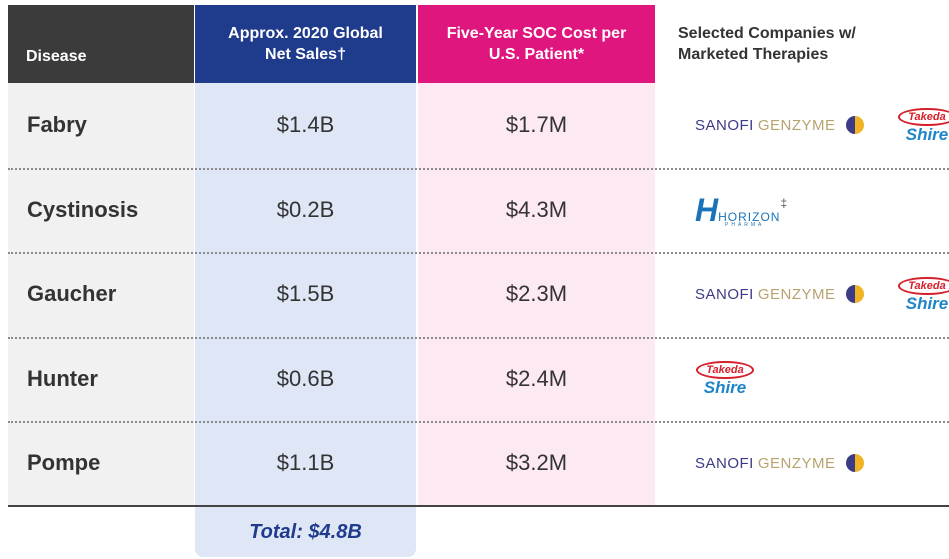 This screenshot has width=949, height=559. I want to click on column-bg, so click(101, 294).